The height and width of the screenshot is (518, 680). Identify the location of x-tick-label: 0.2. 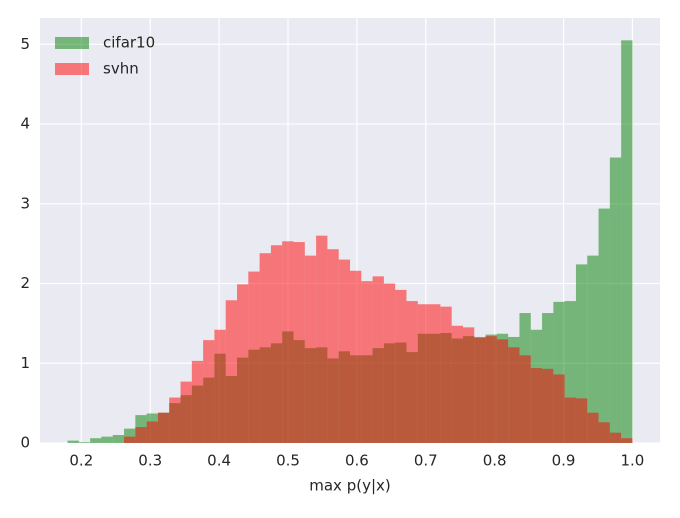
(81, 461).